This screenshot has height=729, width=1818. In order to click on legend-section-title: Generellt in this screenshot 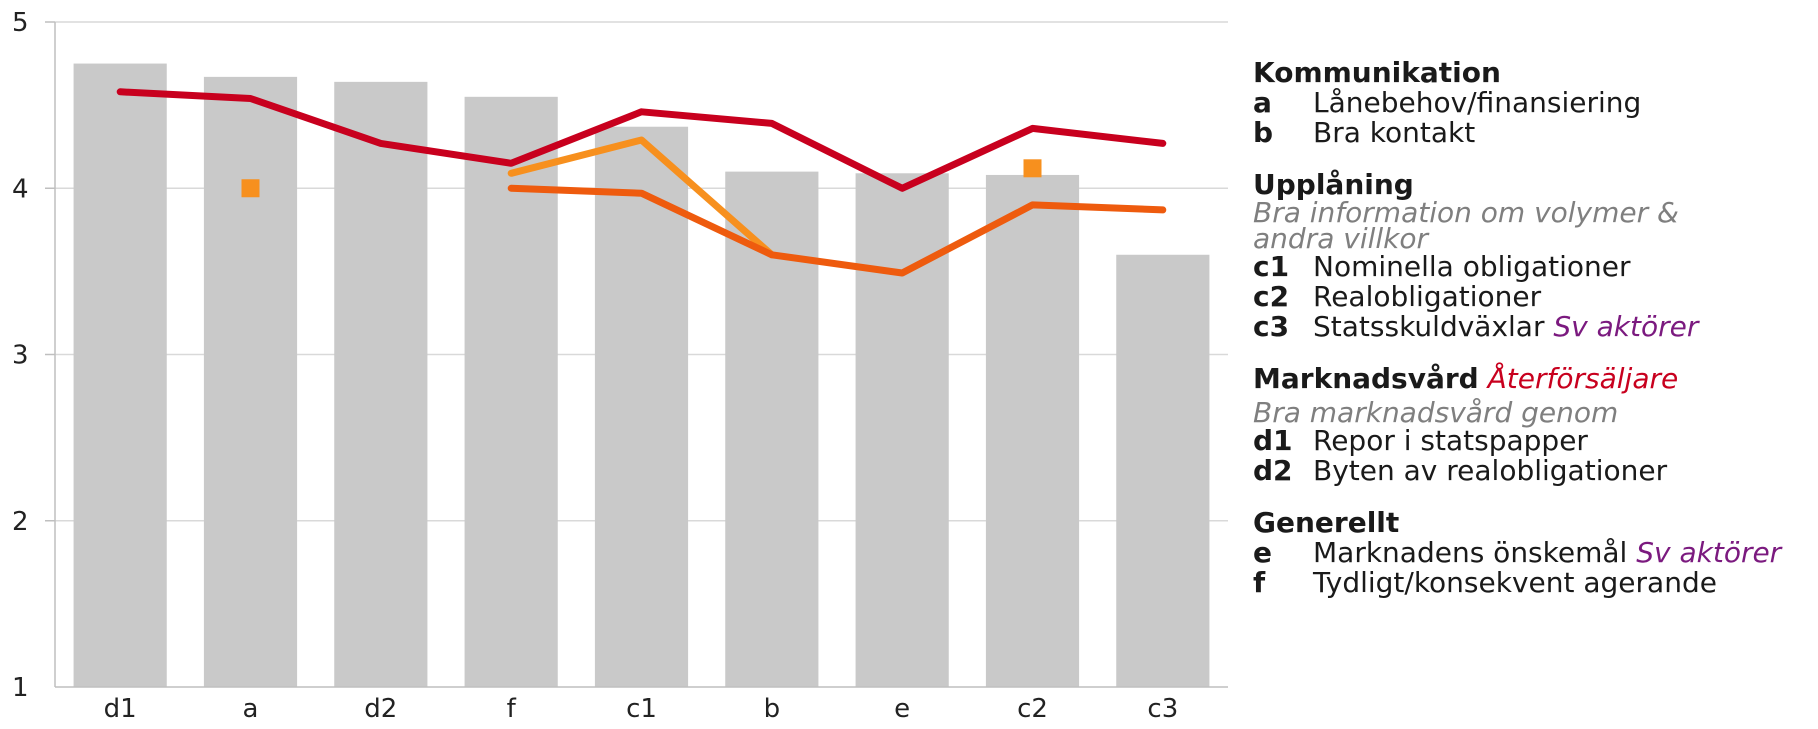, I will do `click(1326, 522)`.